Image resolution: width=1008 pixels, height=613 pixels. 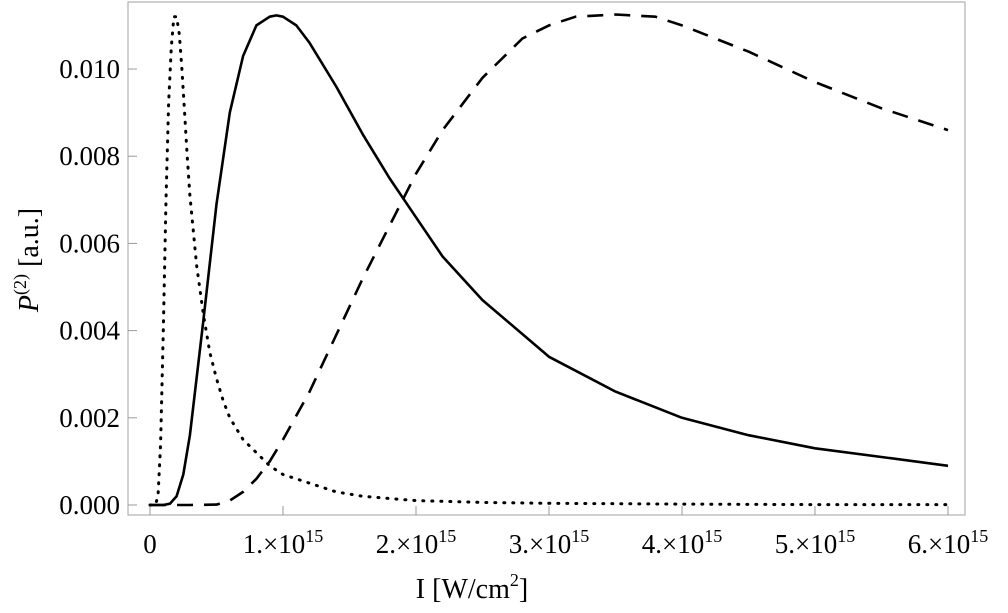 I want to click on y-tick-label: 0.008, so click(x=89, y=156).